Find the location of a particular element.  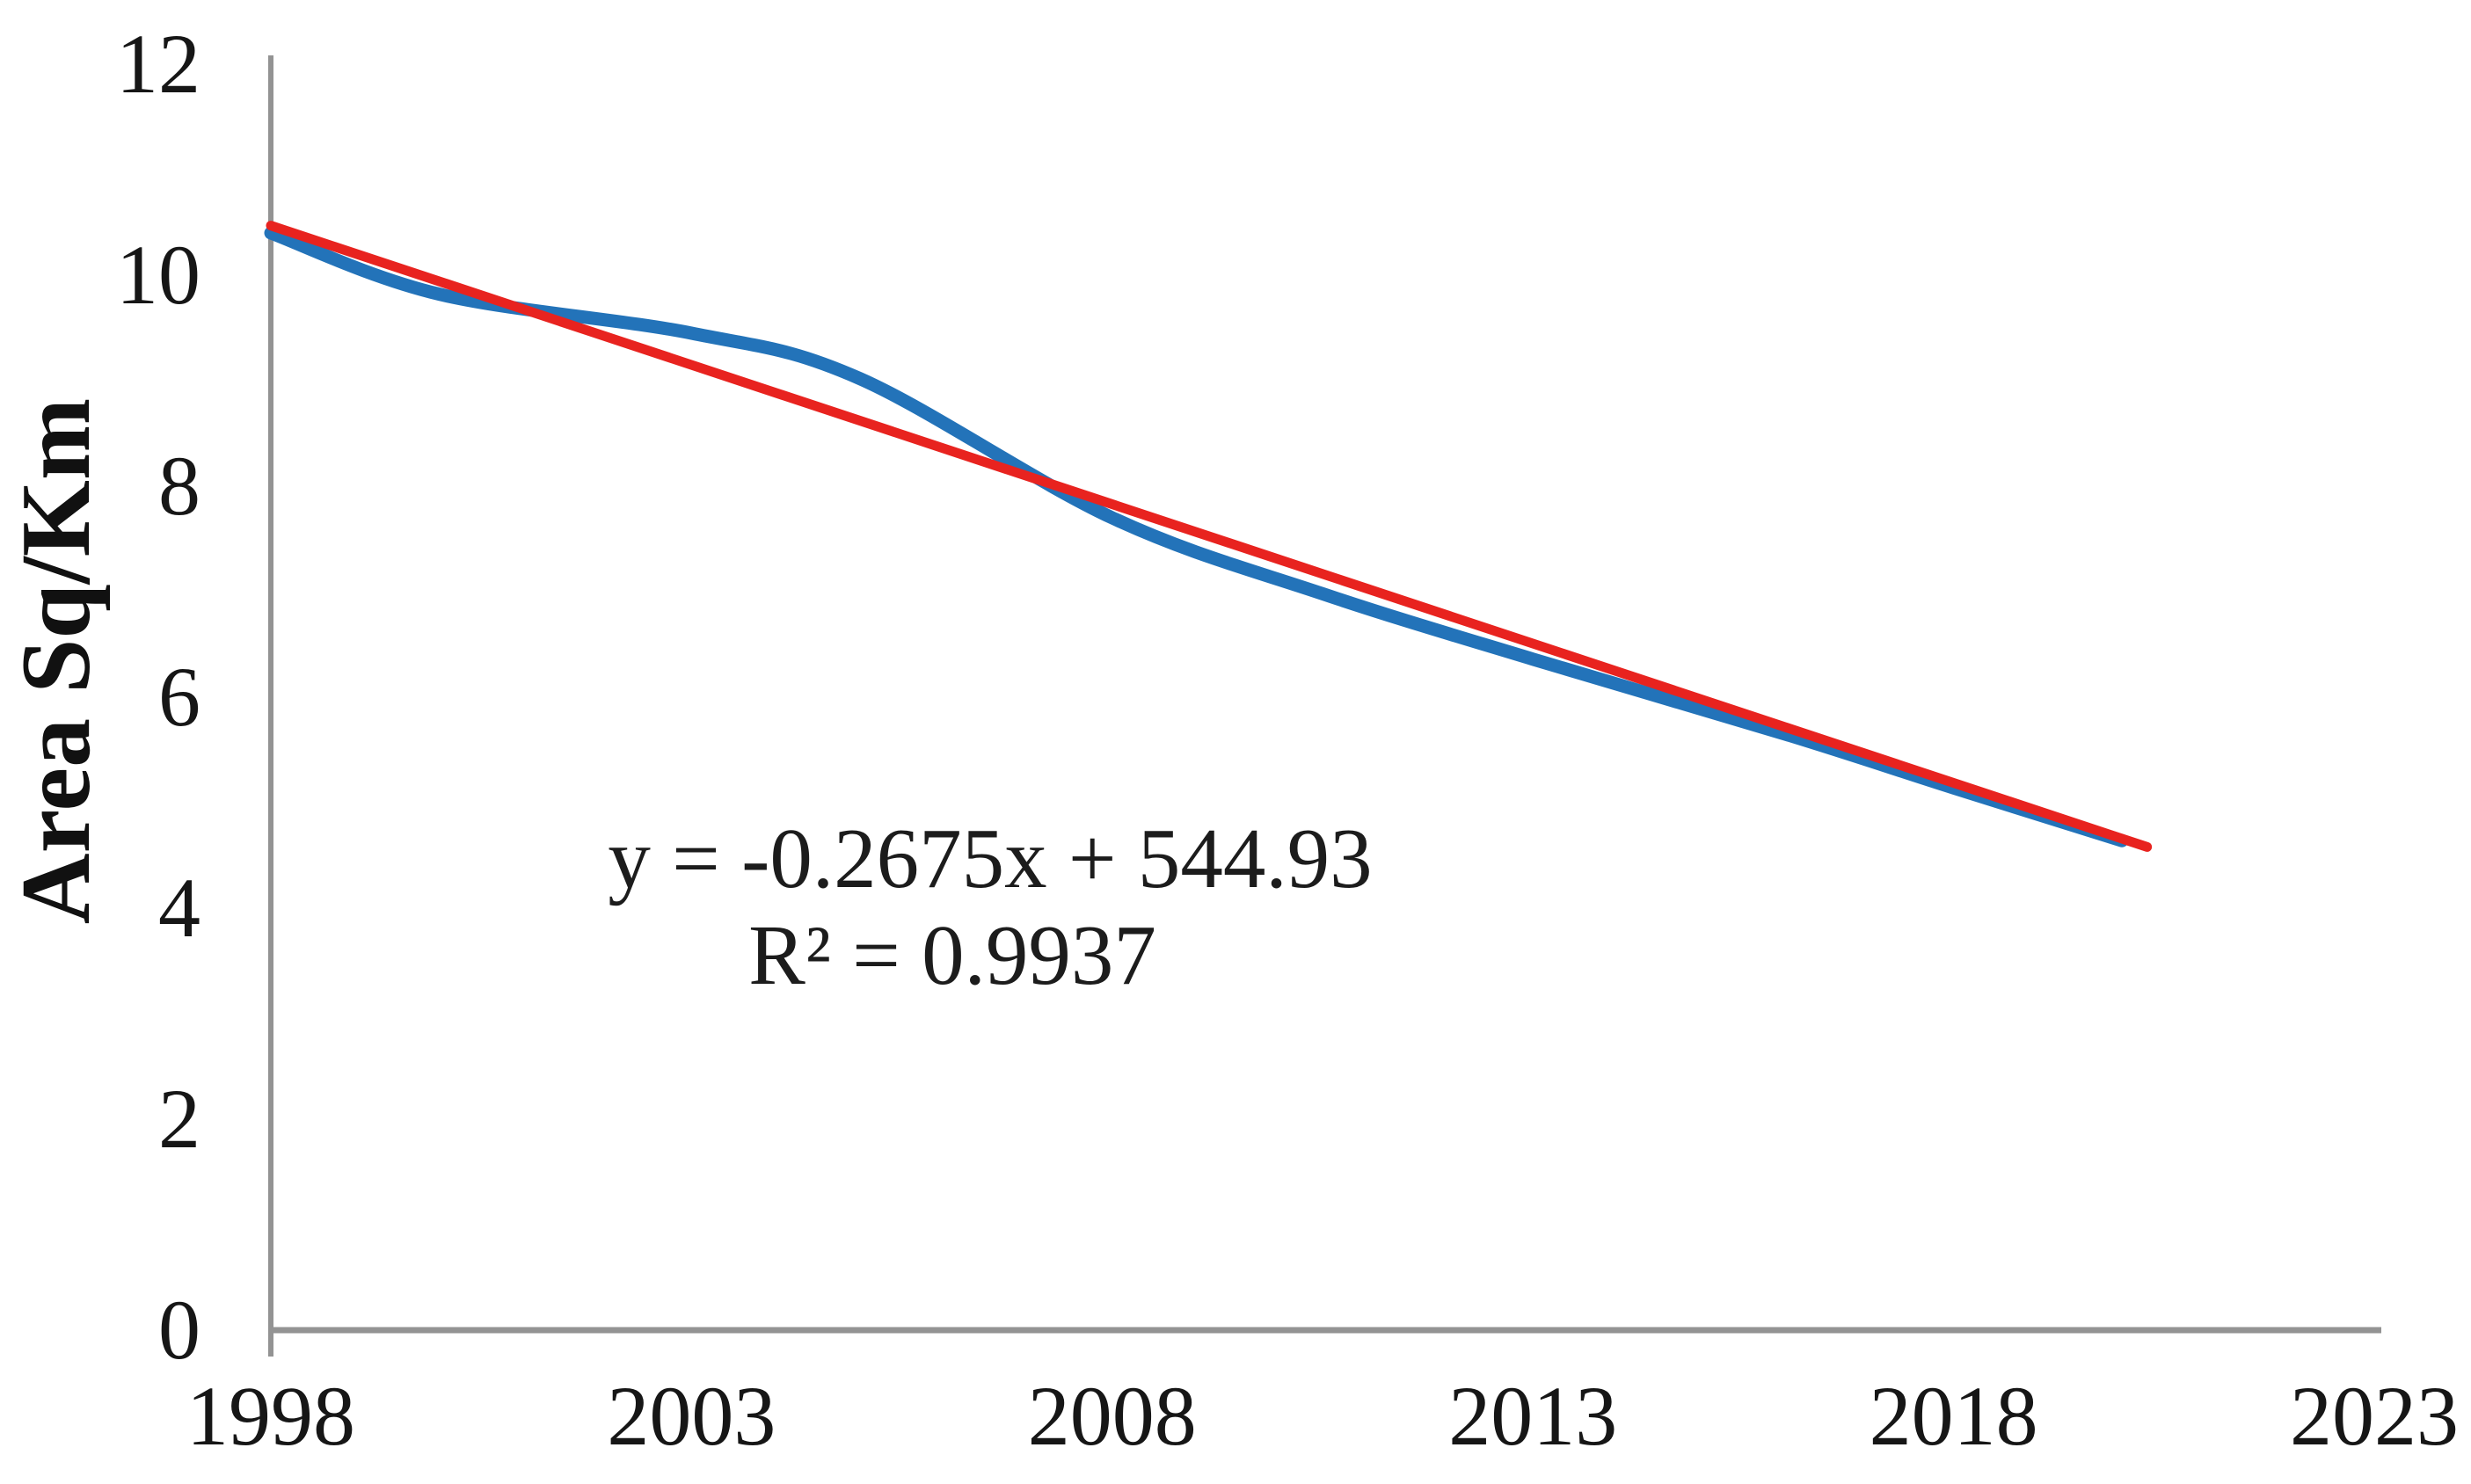

x-tick-label: 2018 is located at coordinates (1954, 1416).